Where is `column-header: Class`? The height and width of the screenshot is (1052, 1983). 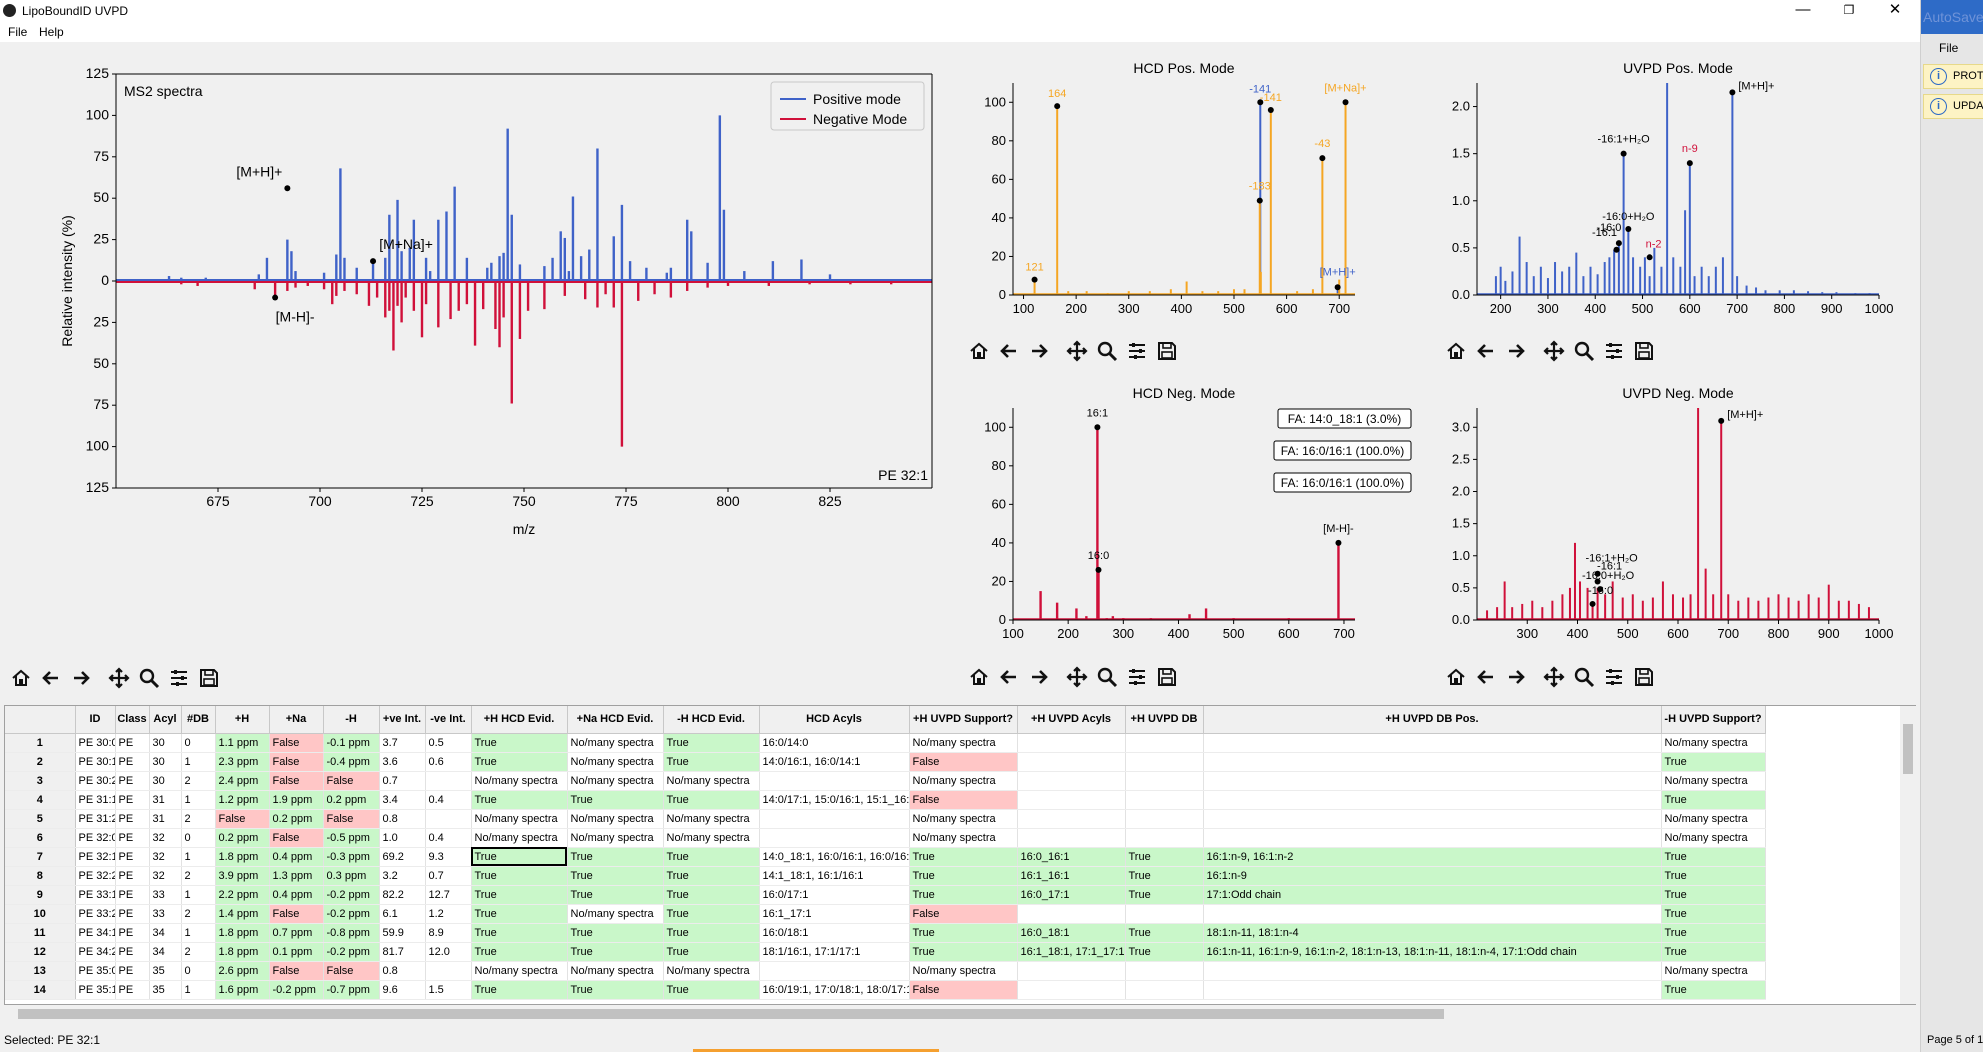 column-header: Class is located at coordinates (132, 720).